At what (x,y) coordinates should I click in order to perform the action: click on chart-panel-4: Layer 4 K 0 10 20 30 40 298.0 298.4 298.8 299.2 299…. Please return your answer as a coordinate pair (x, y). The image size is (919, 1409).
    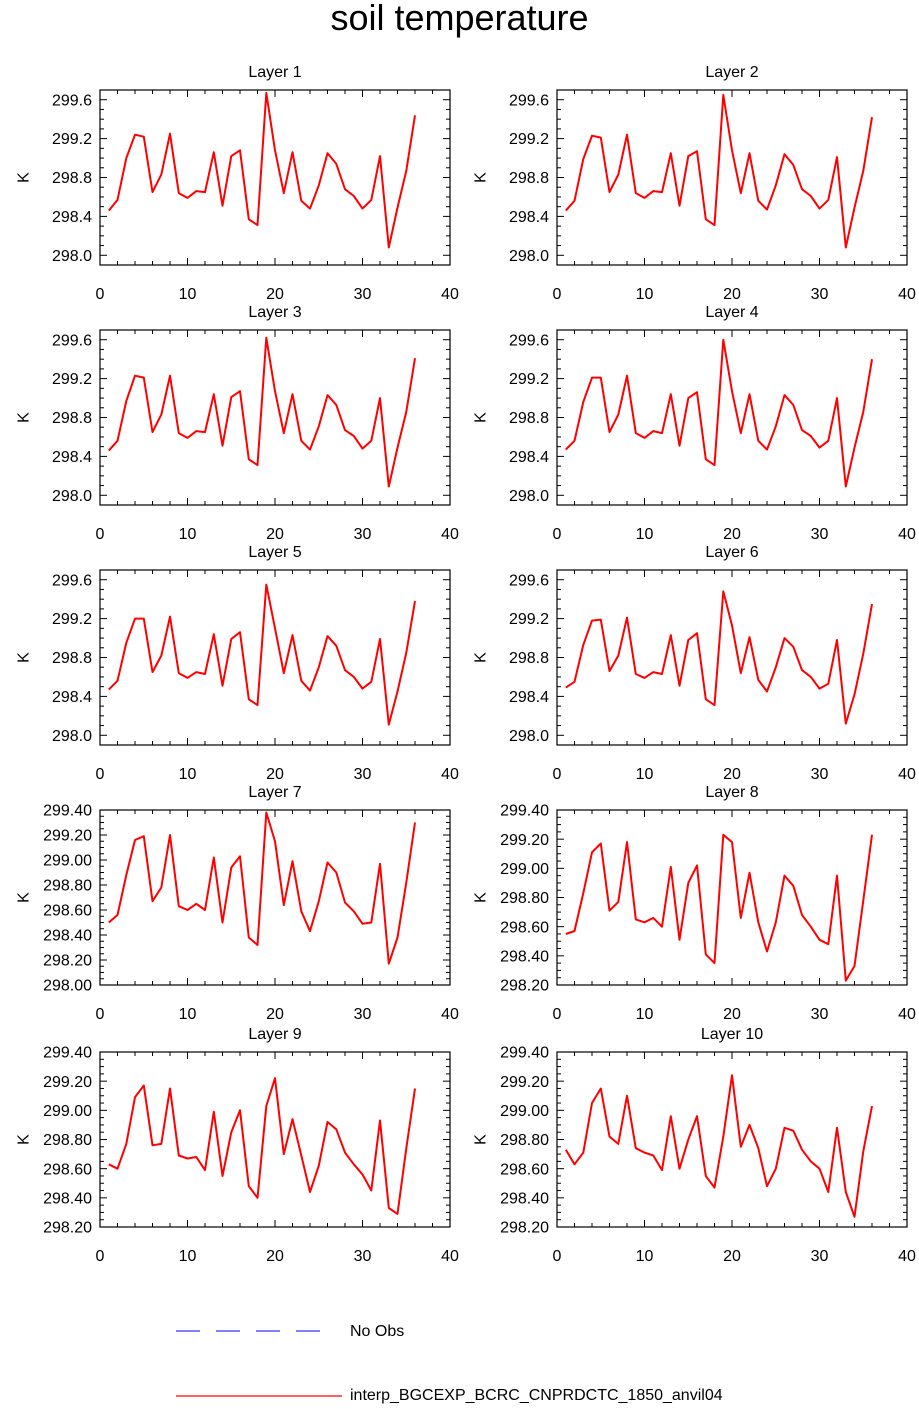
    Looking at the image, I should click on (694, 423).